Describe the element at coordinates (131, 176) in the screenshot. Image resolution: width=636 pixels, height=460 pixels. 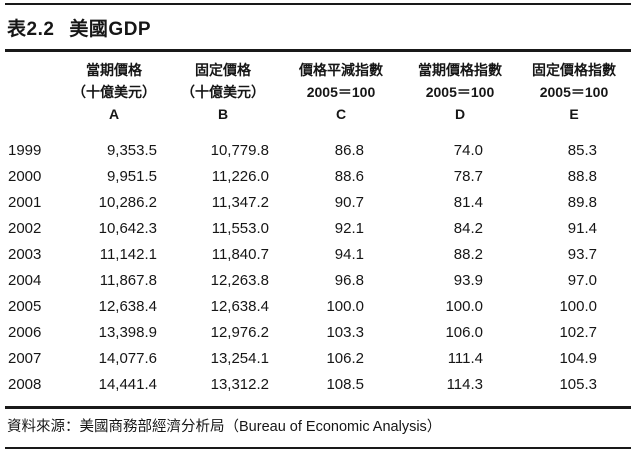
I see `value-cell-a: 9,951.5` at that location.